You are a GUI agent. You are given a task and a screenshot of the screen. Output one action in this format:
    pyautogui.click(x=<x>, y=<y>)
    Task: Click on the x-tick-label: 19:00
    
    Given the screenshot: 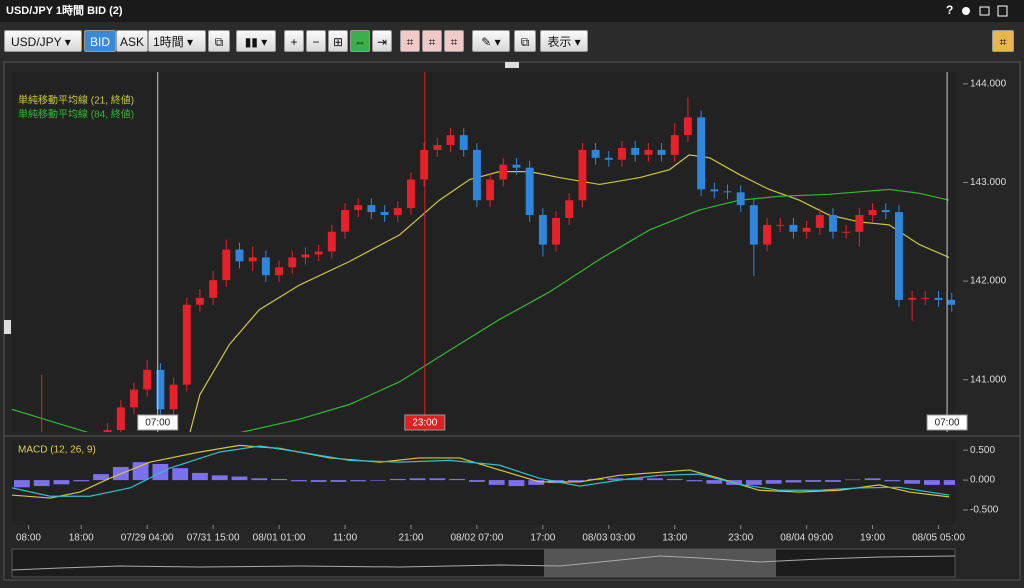 What is the action you would take?
    pyautogui.click(x=872, y=538)
    